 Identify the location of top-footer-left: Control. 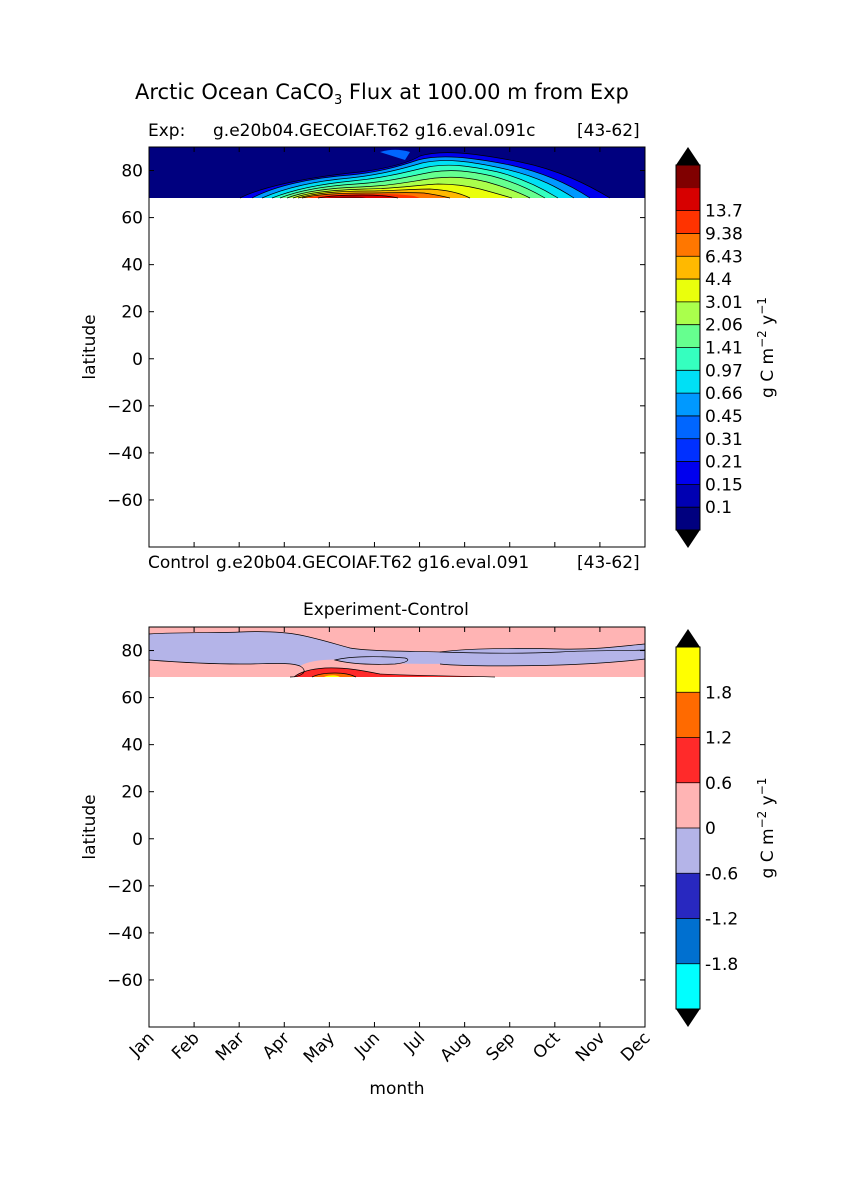
(179, 563).